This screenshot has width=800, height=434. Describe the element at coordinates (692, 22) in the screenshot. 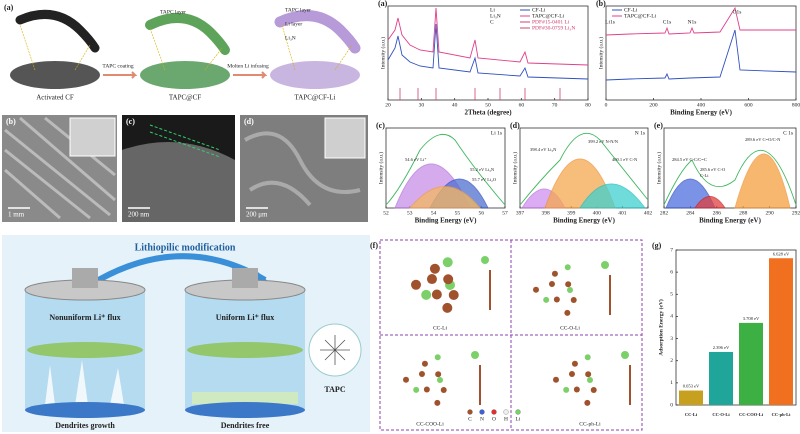

I see `peak-label: N1s` at that location.